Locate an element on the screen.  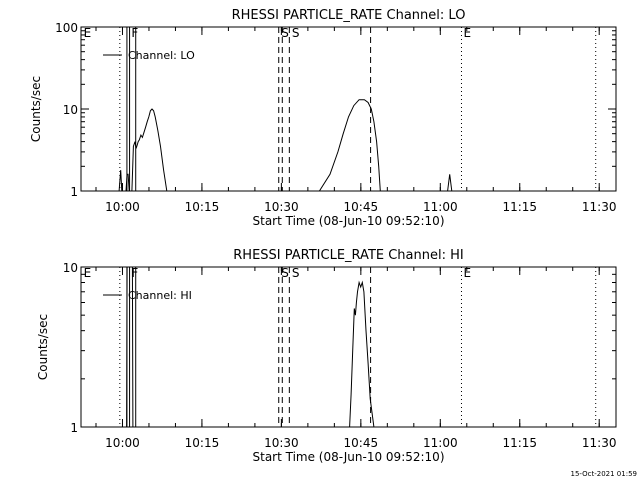
chart-title: RHESSI PARTICLE_RATE Channel: LO is located at coordinates (349, 15).